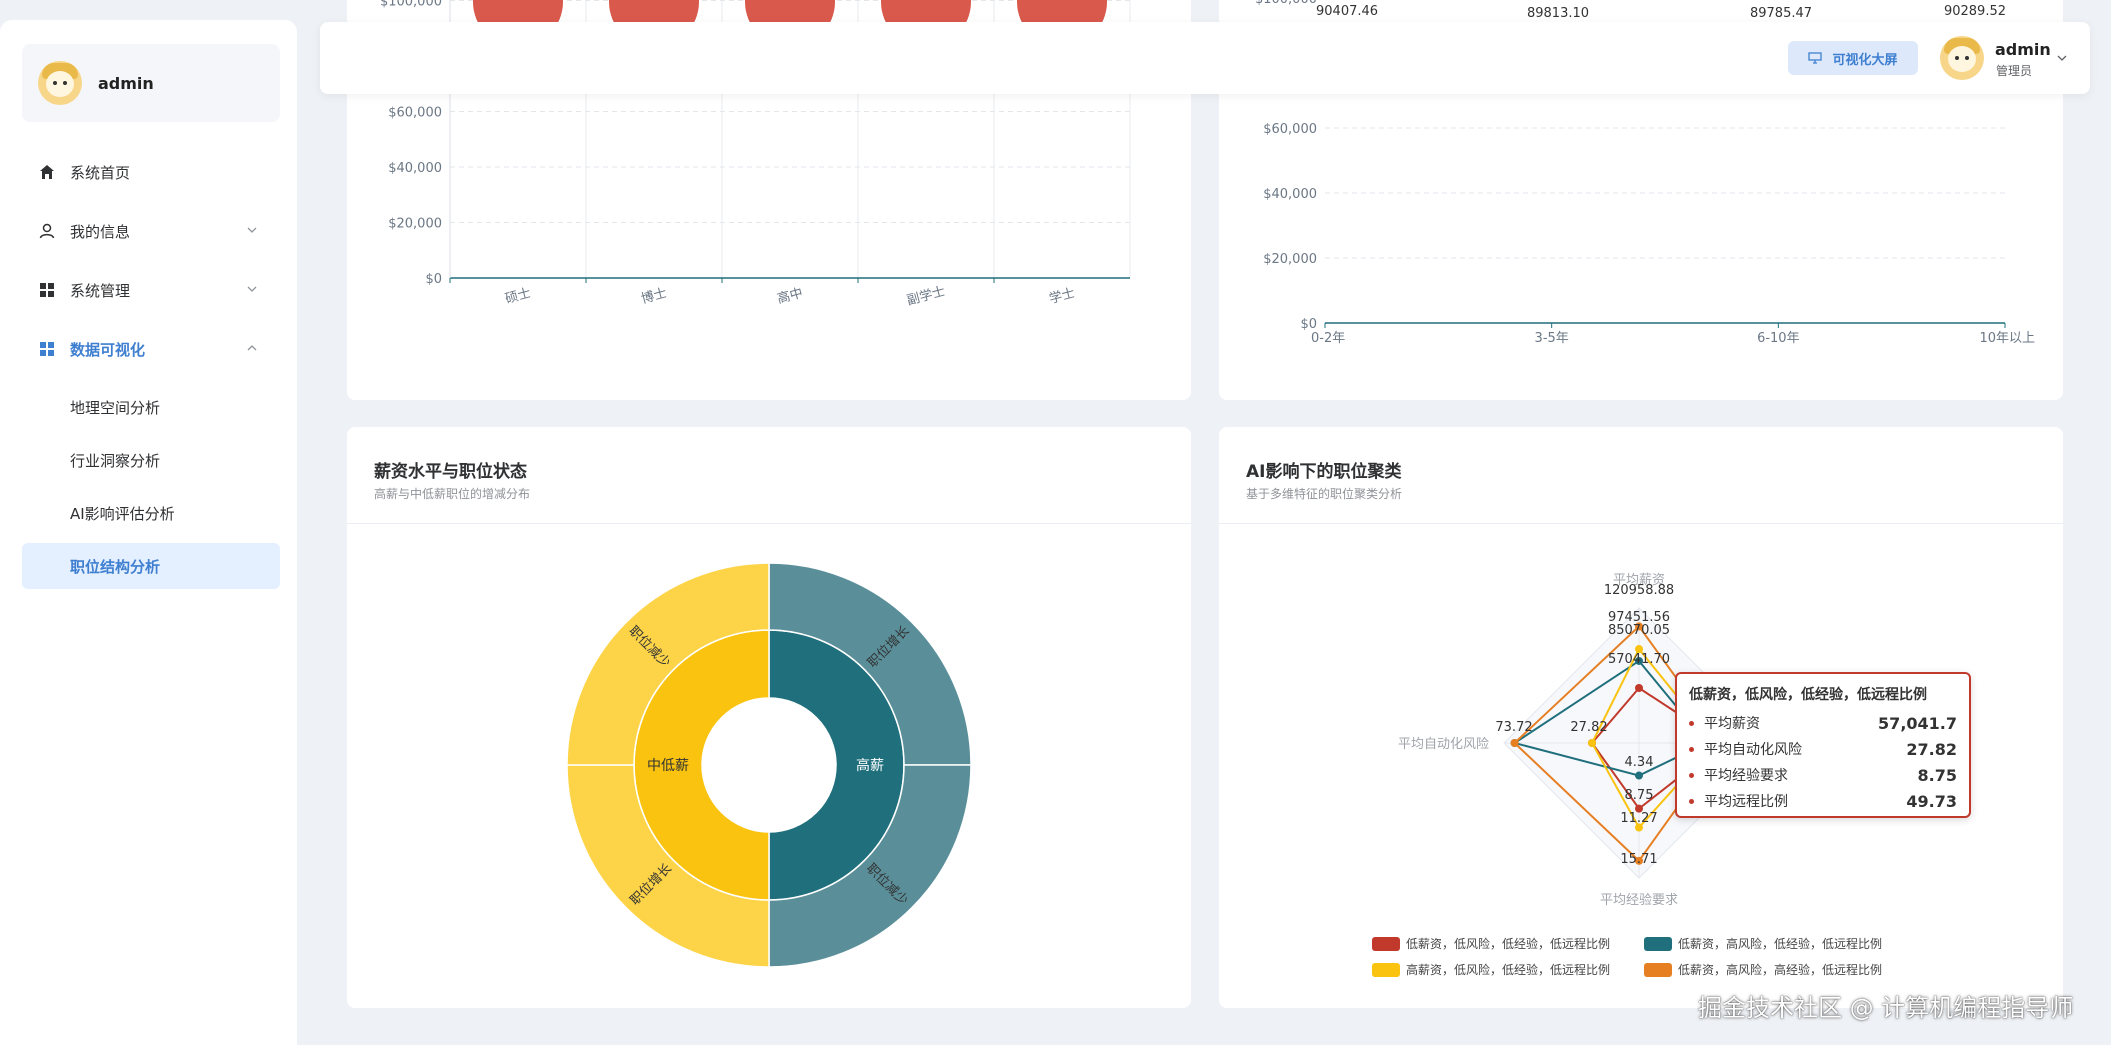  I want to click on x-tick-label: 学士, so click(1061, 296).